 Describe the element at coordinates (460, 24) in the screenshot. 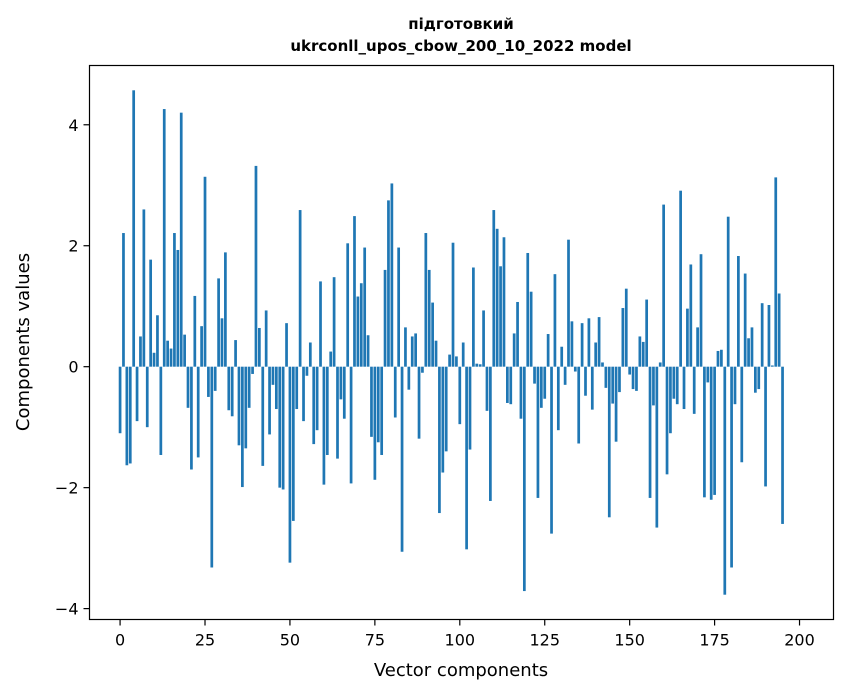

I see `chart-title-line1: підготовкий` at that location.